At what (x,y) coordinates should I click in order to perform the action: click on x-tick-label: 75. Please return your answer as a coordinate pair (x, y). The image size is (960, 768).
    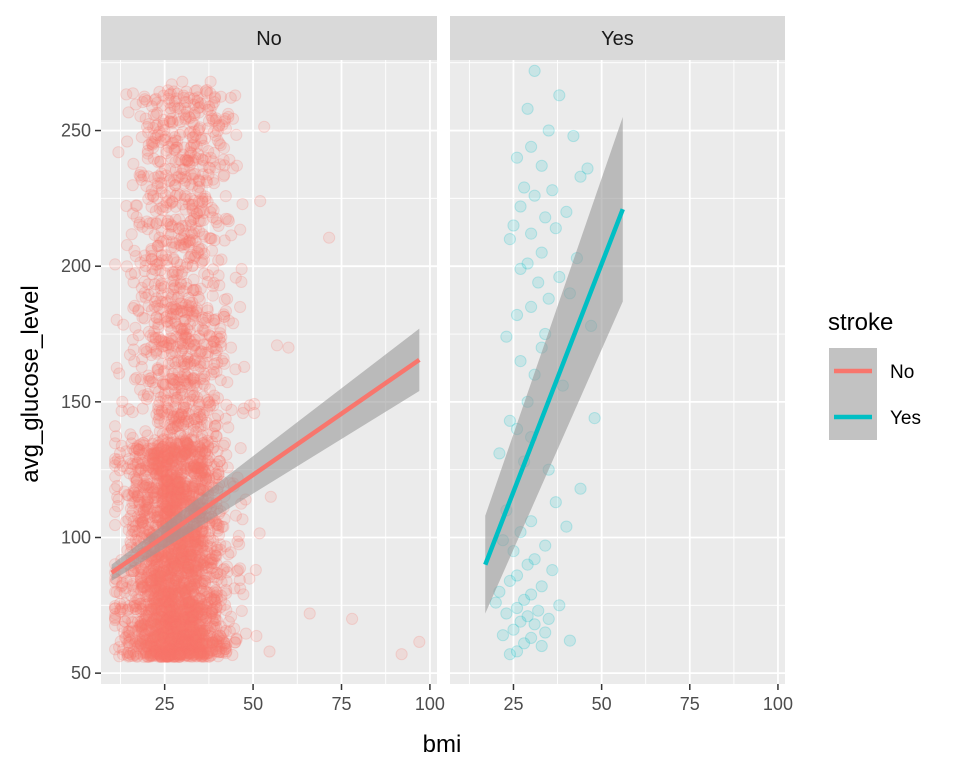
    Looking at the image, I should click on (341, 704).